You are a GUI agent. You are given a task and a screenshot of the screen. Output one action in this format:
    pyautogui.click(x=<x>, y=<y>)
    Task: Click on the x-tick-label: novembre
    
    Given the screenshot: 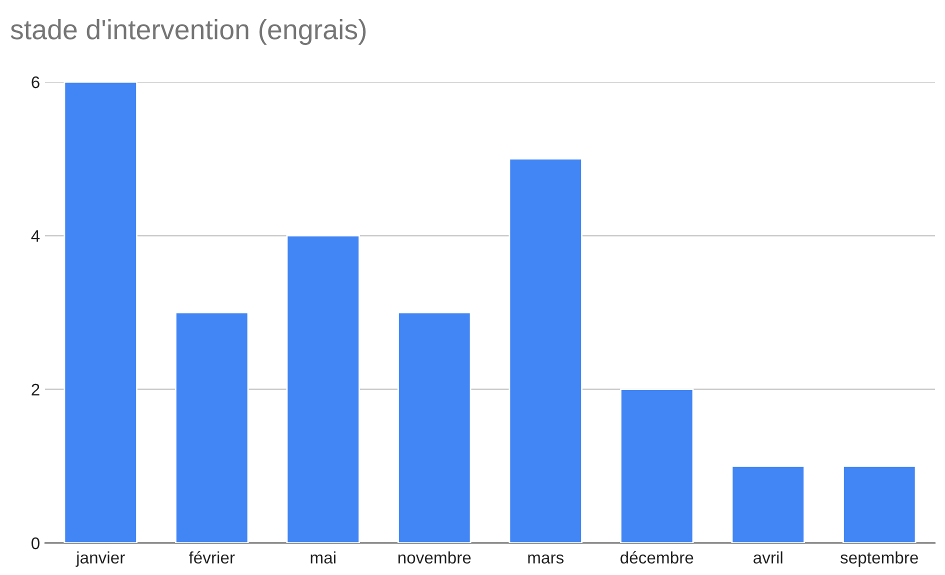 What is the action you would take?
    pyautogui.click(x=434, y=557)
    